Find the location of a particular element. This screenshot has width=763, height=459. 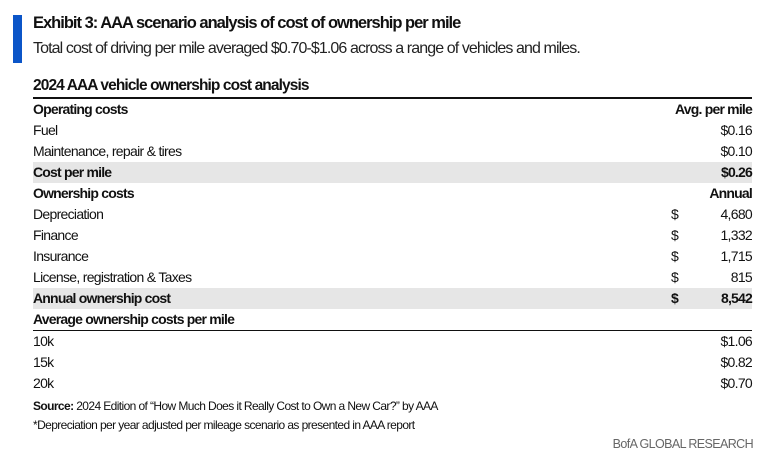

accent-bar is located at coordinates (17, 39).